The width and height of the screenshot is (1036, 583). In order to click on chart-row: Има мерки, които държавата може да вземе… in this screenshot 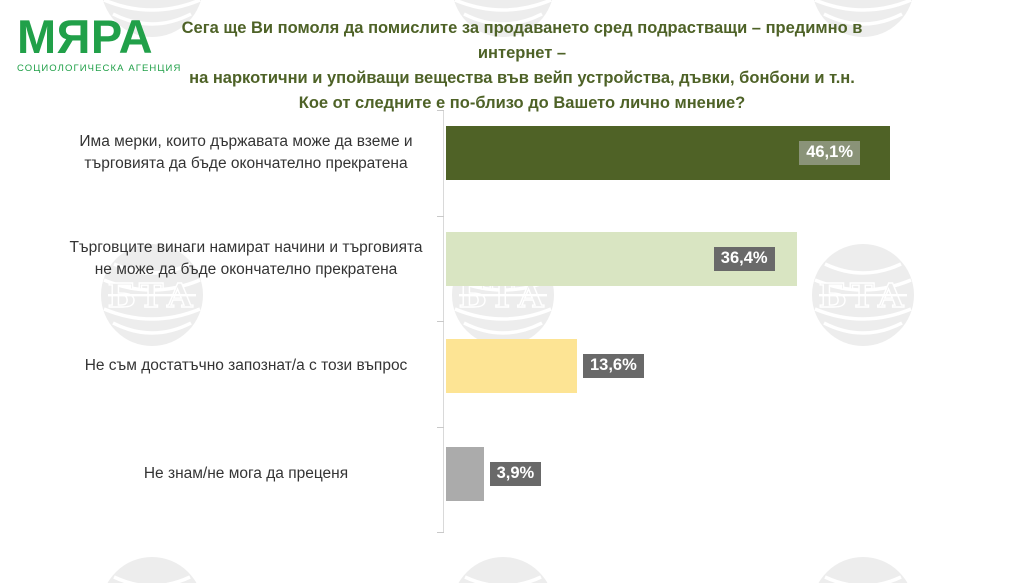, I will do `click(518, 153)`.